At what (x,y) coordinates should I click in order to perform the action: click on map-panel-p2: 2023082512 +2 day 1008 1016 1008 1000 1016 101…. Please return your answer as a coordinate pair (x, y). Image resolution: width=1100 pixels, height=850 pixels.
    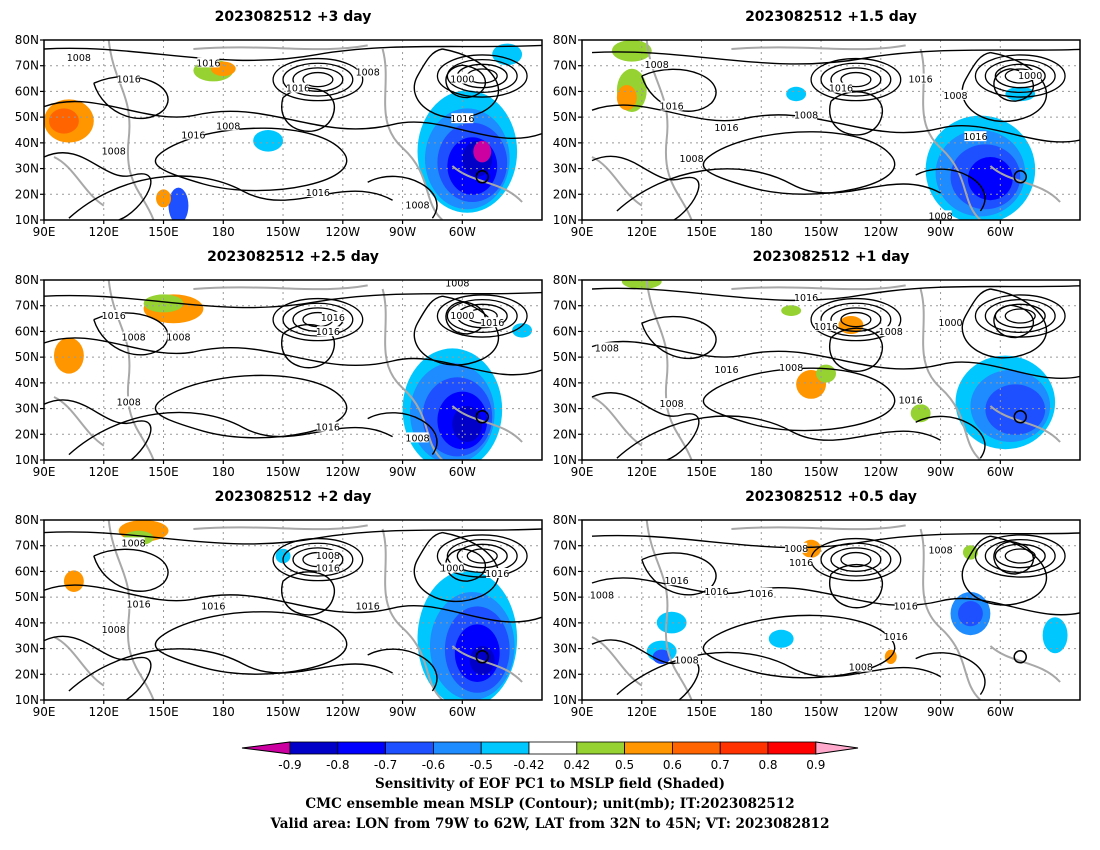
    Looking at the image, I should click on (279, 604).